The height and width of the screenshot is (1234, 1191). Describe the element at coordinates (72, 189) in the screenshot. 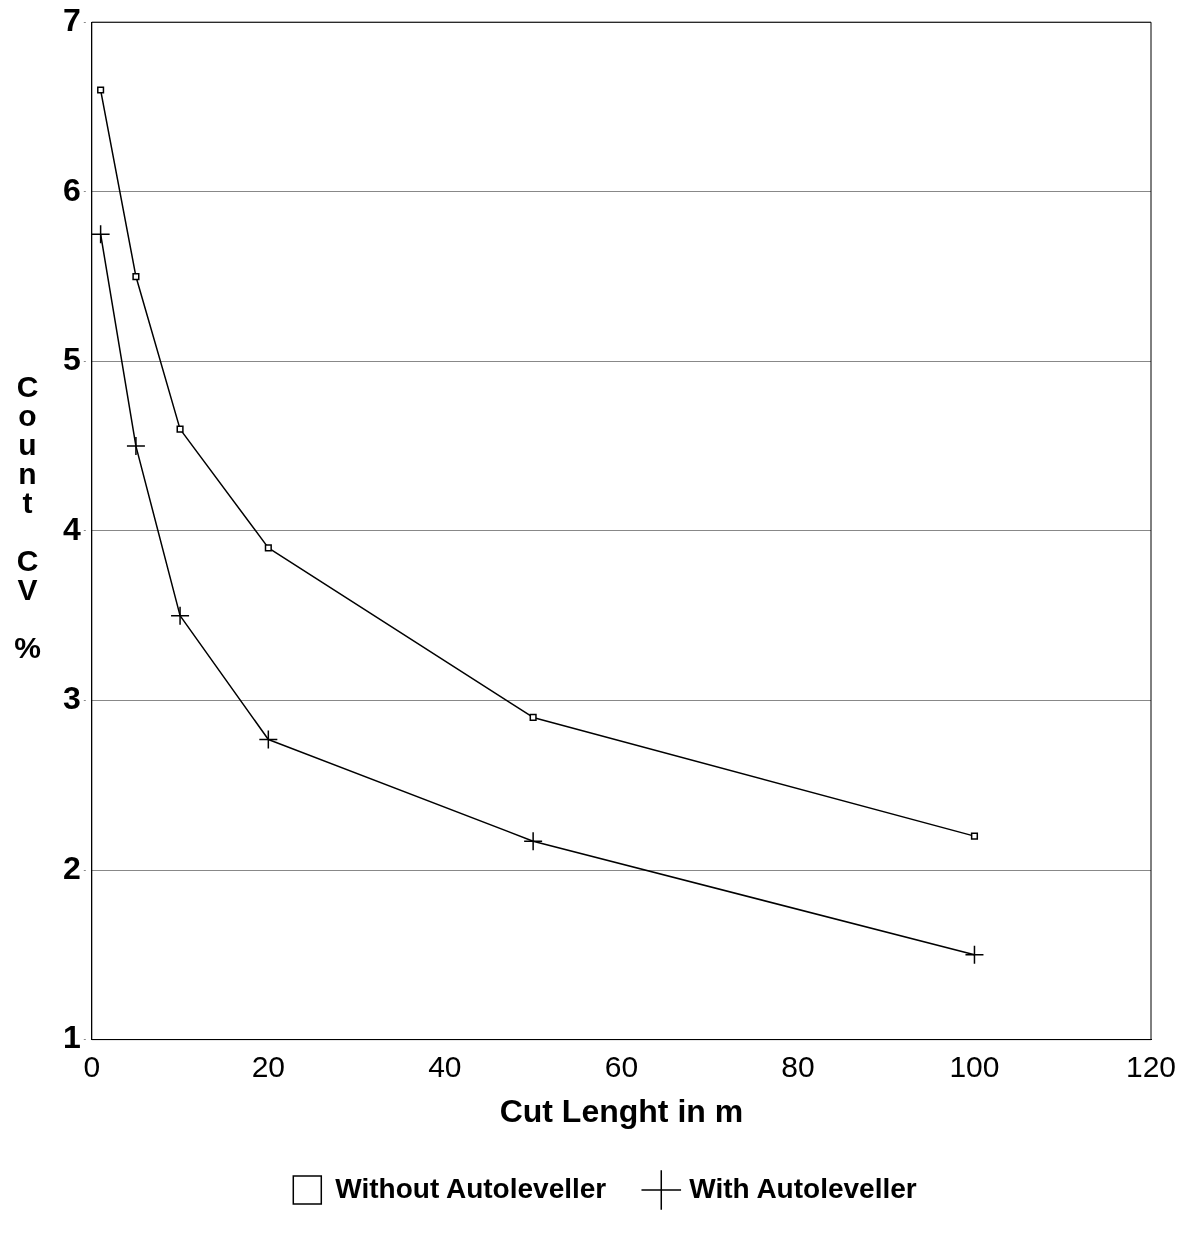

I see `y-tick-label: 6` at that location.